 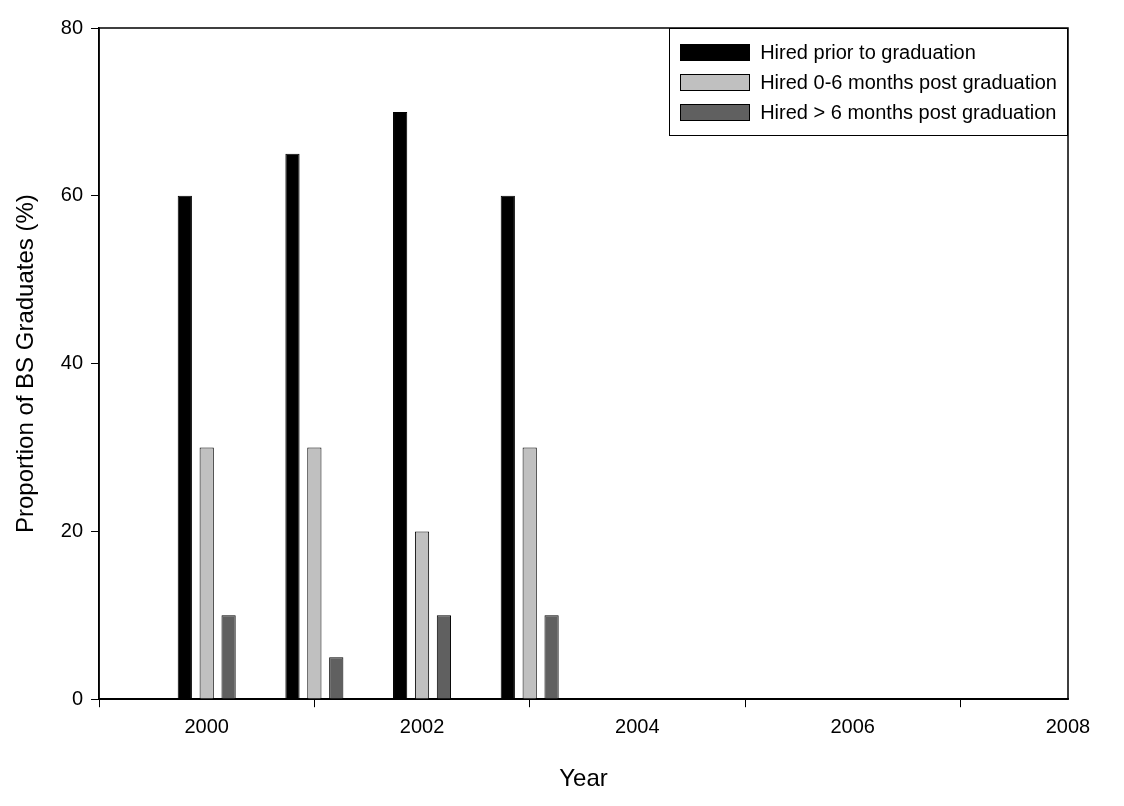 I want to click on x-tick-label: 2004, so click(x=637, y=725).